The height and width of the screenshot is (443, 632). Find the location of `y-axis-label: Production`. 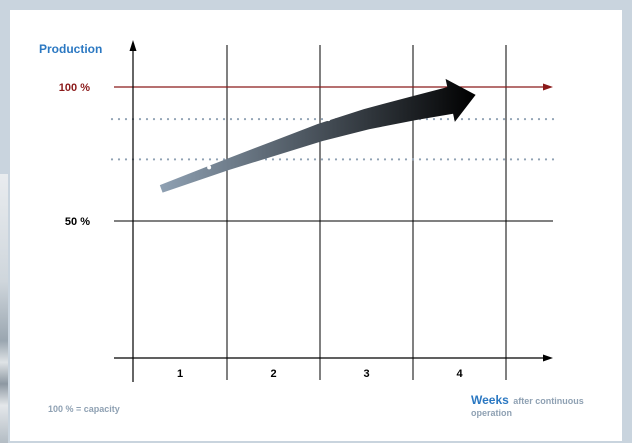

y-axis-label: Production is located at coordinates (70, 49).